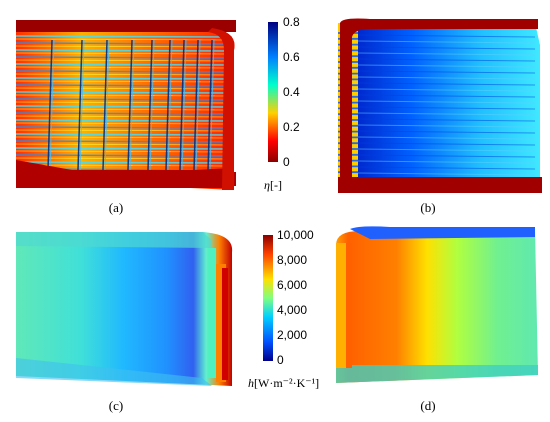 This screenshot has width=550, height=422. I want to click on h-tick-0: 10,000, so click(295, 235).